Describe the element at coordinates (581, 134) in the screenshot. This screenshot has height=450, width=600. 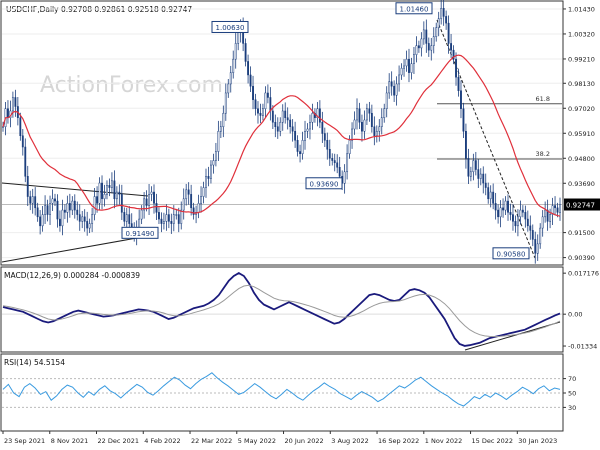
I see `price-y-tick-label: 0.95910` at that location.